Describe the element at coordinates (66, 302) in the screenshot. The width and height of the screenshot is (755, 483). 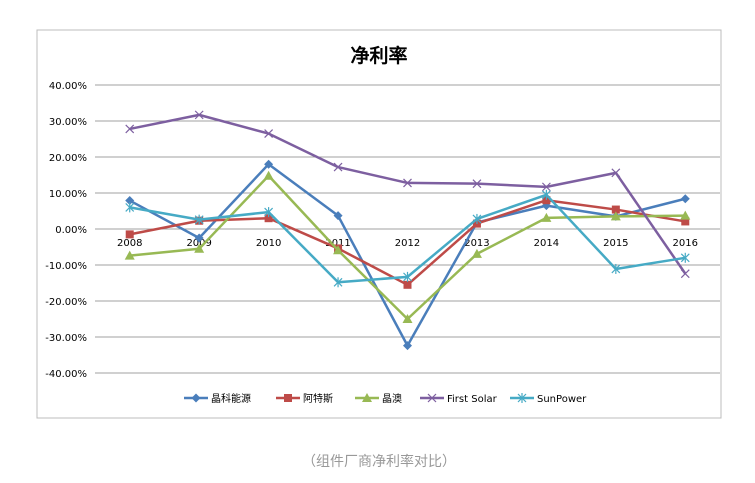
I see `y-tick-label: -20.00%` at that location.